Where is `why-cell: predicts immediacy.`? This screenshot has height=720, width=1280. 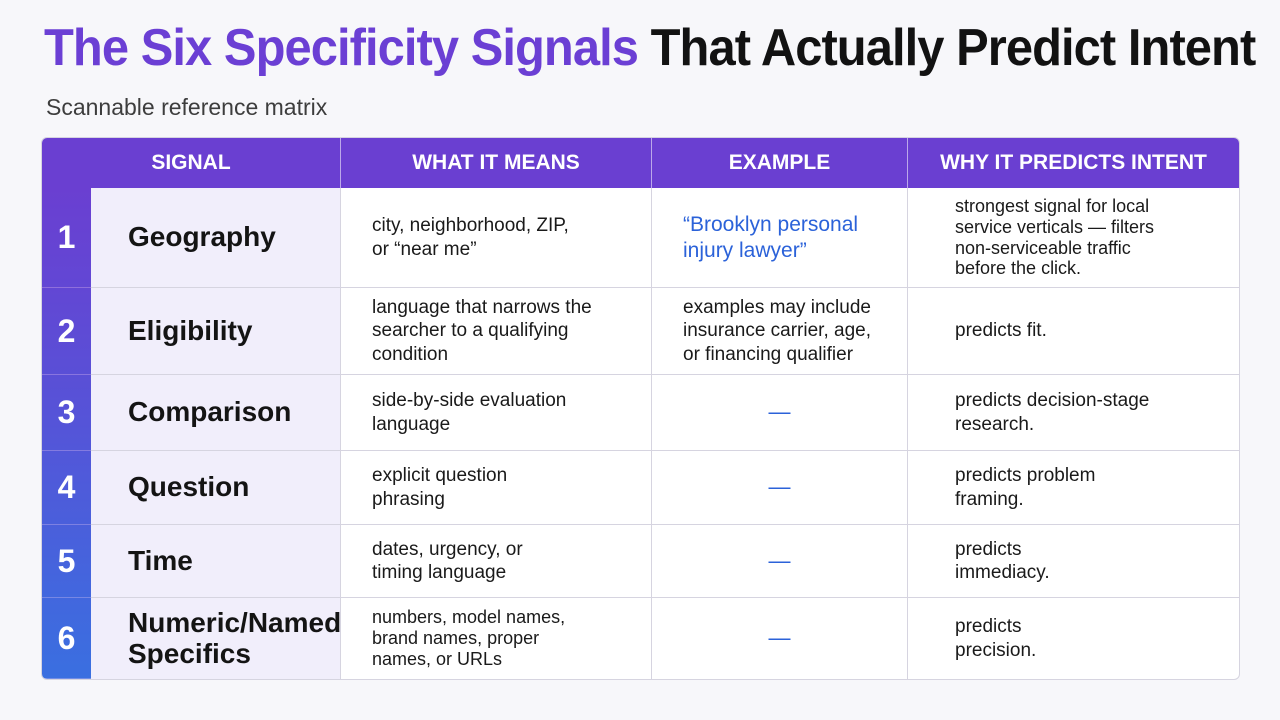 why-cell: predicts immediacy. is located at coordinates (1073, 561).